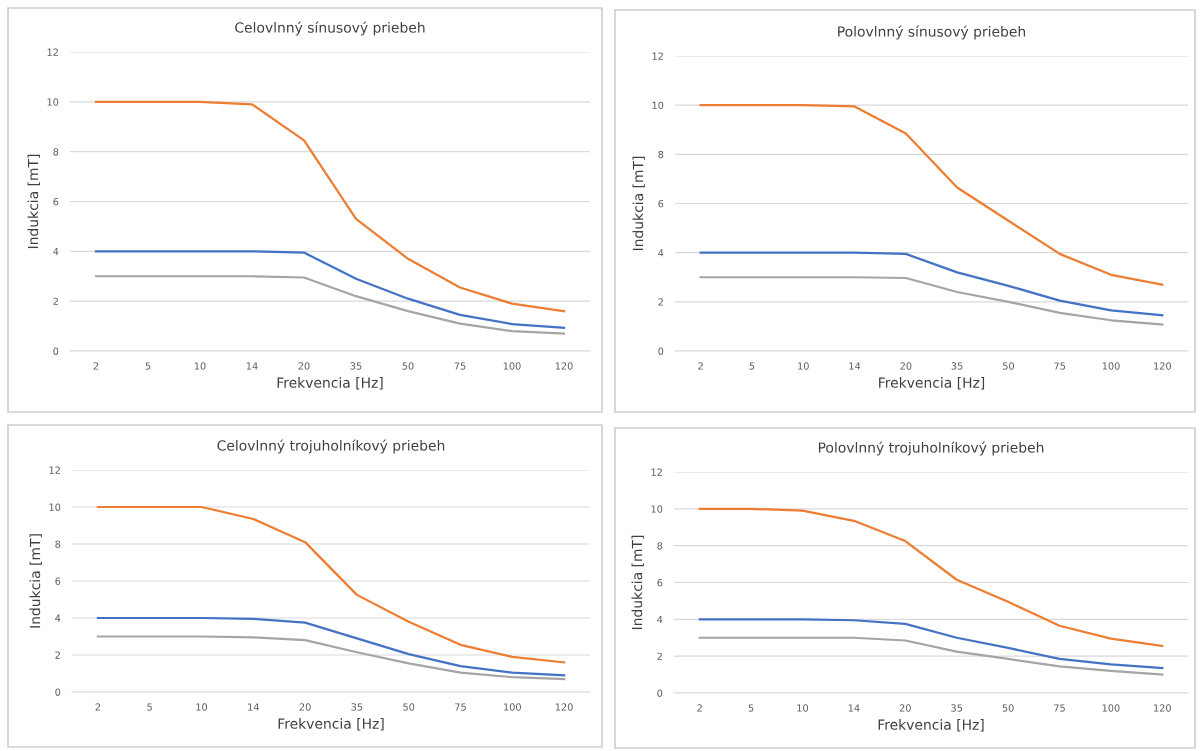 The image size is (1201, 751). What do you see at coordinates (330, 28) in the screenshot?
I see `chart-title: Celovlnný sínusový priebeh` at bounding box center [330, 28].